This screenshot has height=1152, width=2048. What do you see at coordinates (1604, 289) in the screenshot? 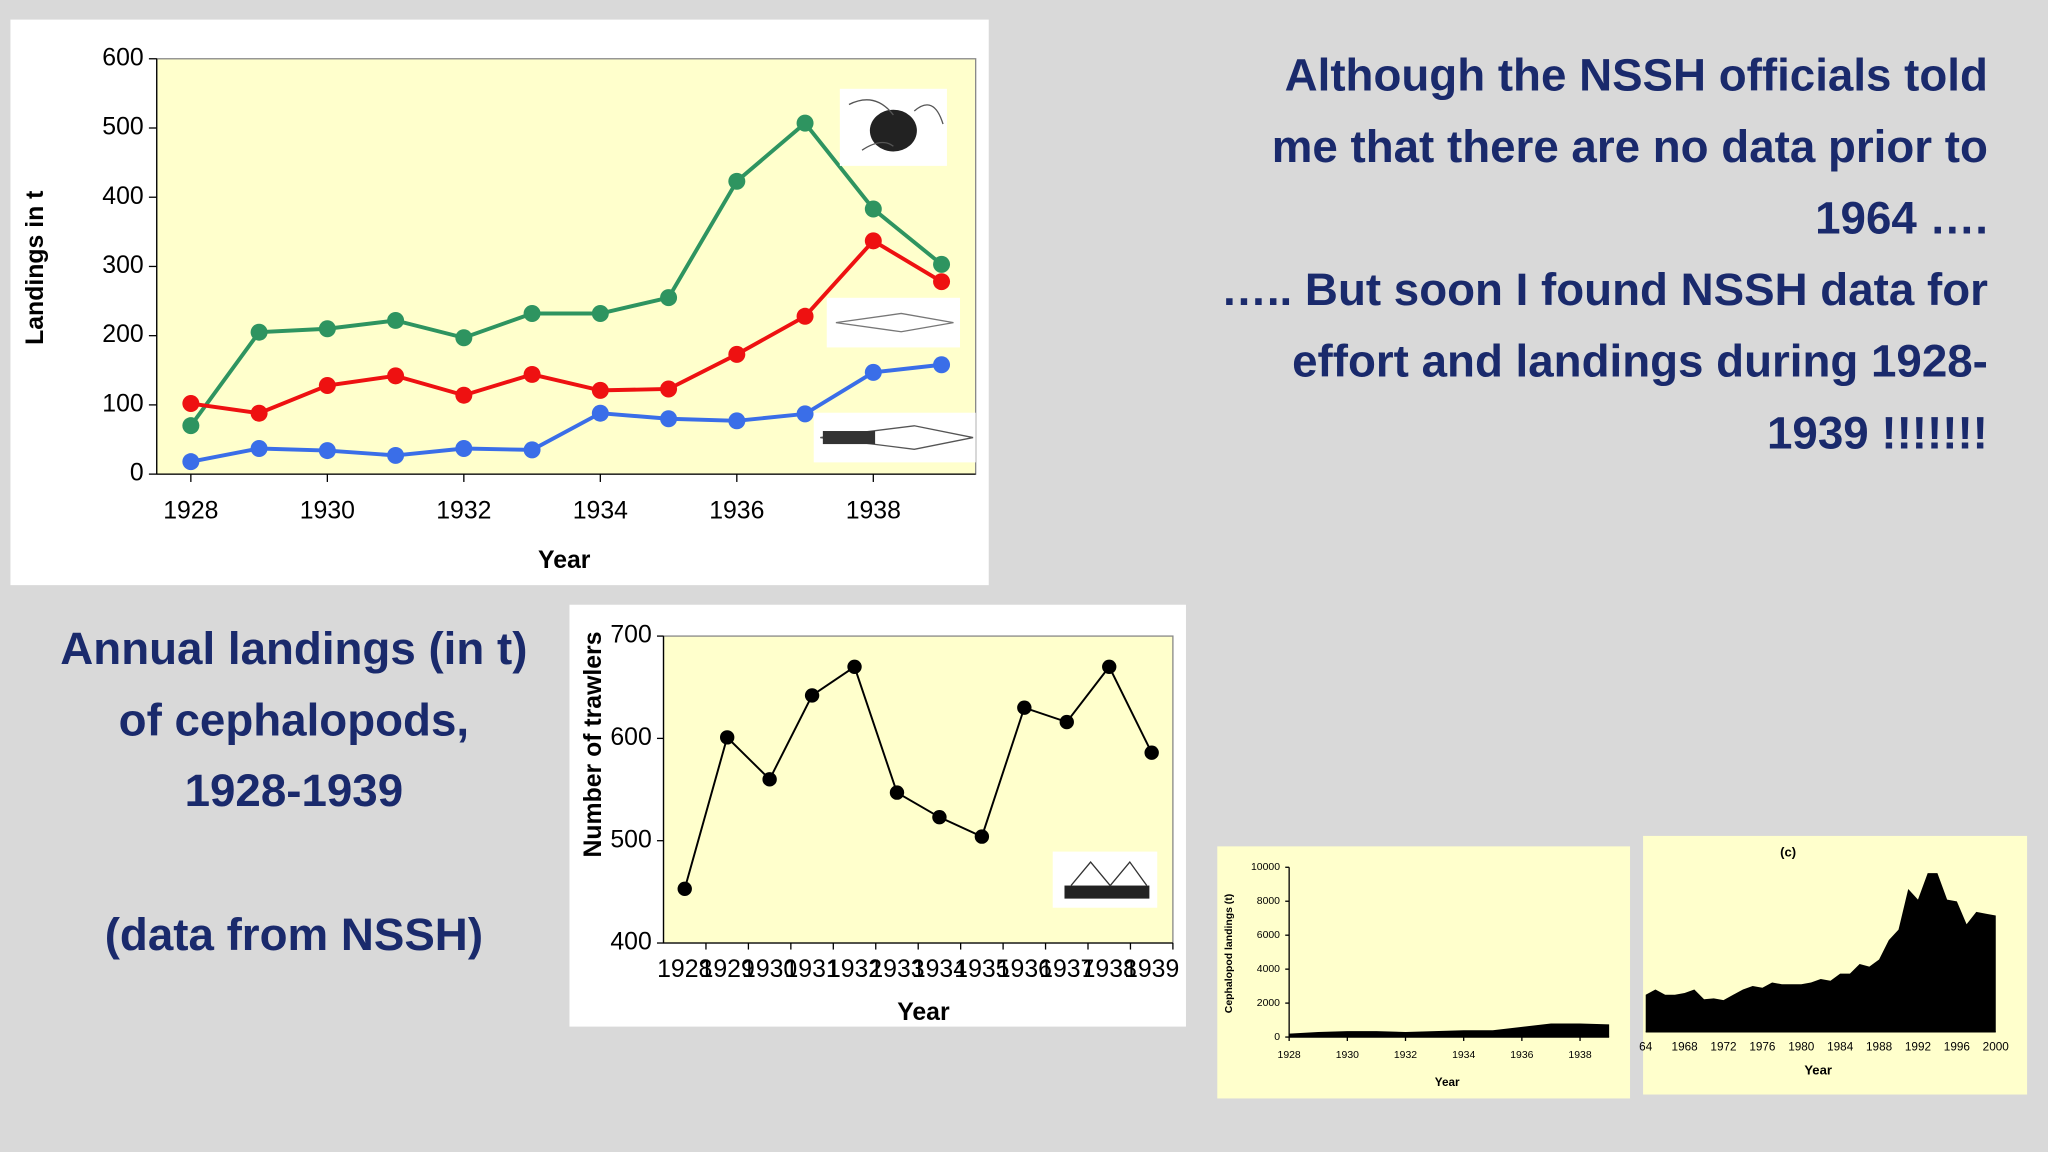
I see `slide-text: ….. But soon I found NSSH data for` at bounding box center [1604, 289].